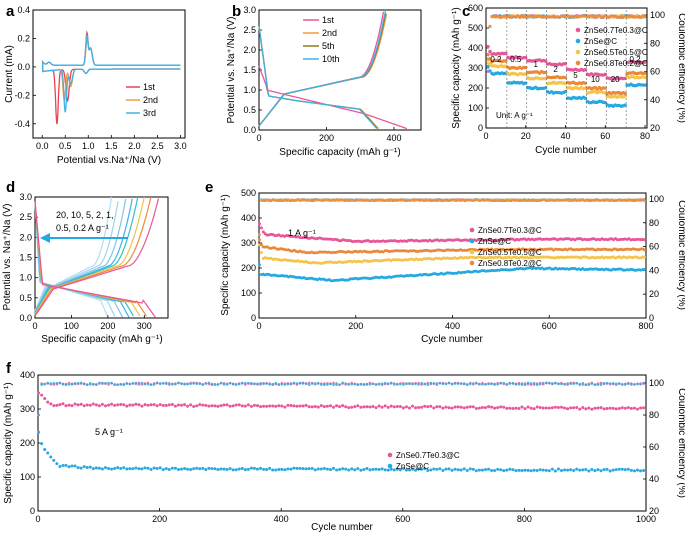 Image resolution: width=685 pixels, height=534 pixels. Describe the element at coordinates (149, 87) in the screenshot. I see `legend-label-1st: 1st` at that location.